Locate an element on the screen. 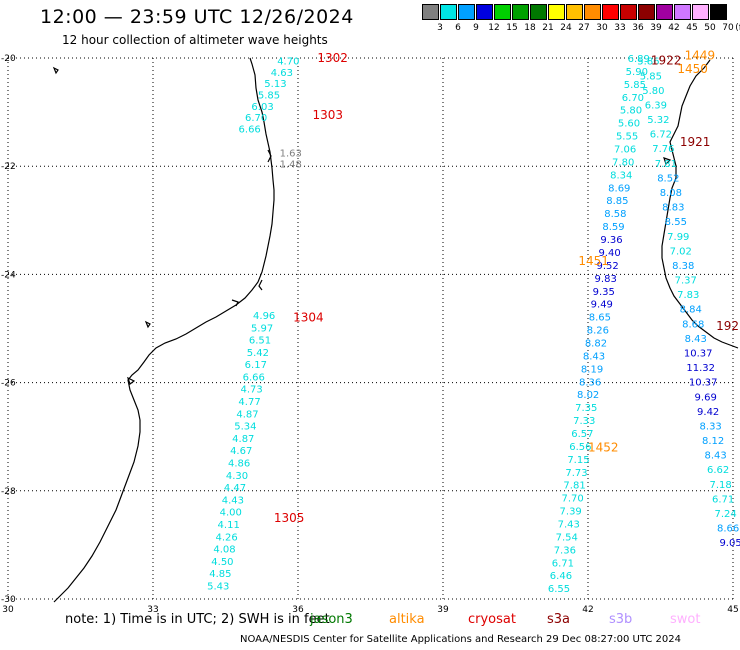 The image size is (740, 650). wave-height-label: 6.70 is located at coordinates (256, 118).